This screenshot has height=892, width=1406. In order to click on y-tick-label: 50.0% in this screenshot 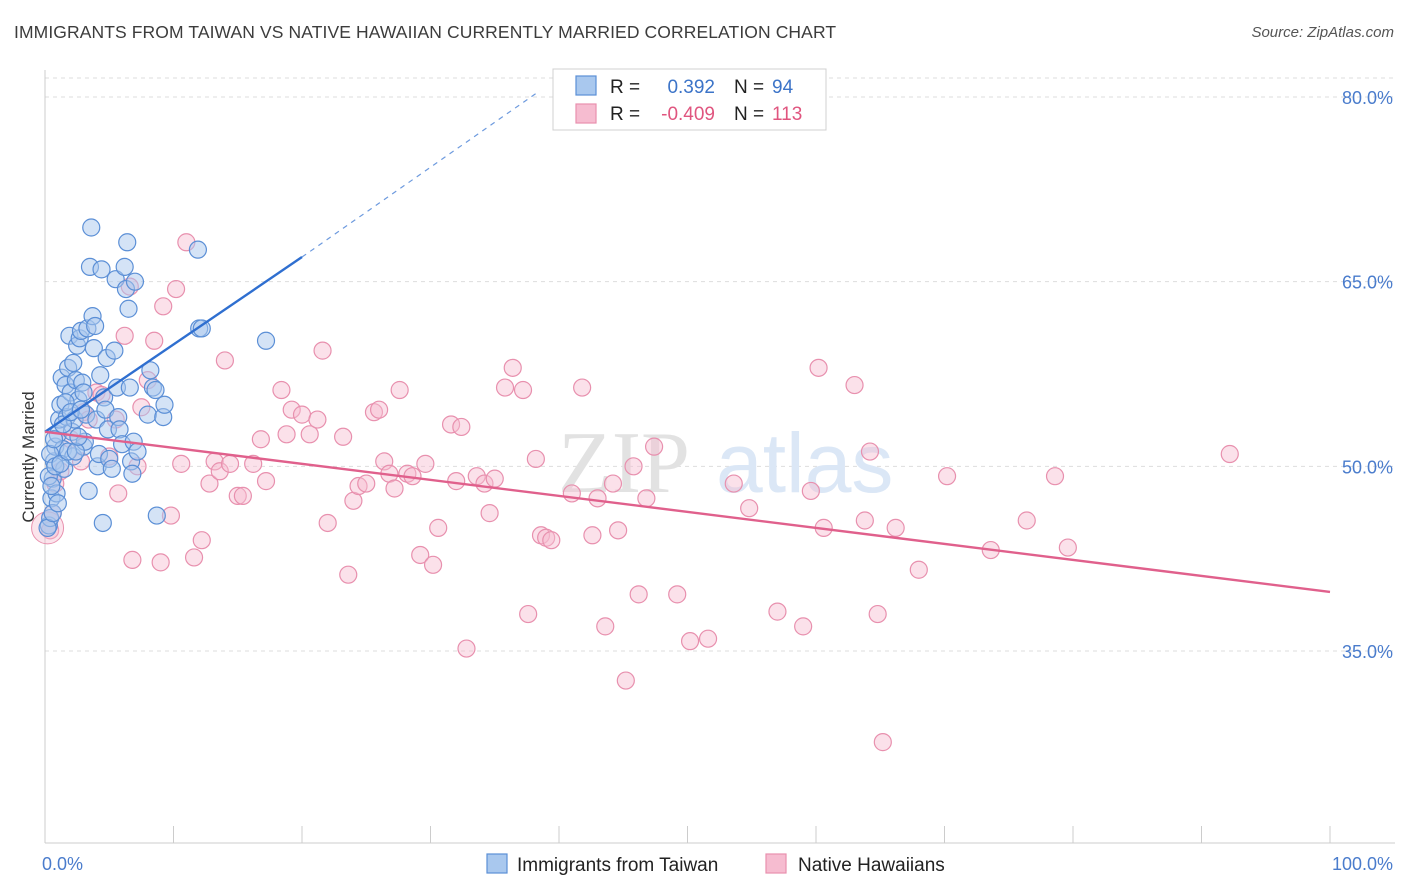, I will do `click(1367, 467)`.